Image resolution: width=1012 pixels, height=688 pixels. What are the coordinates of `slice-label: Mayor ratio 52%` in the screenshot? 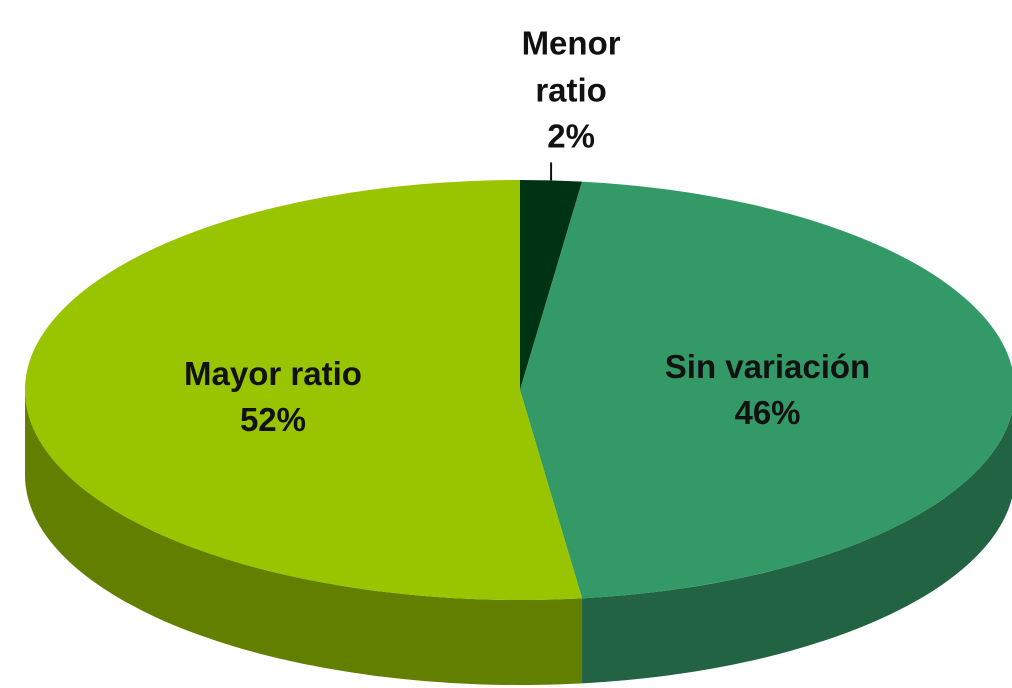 It's located at (272, 396).